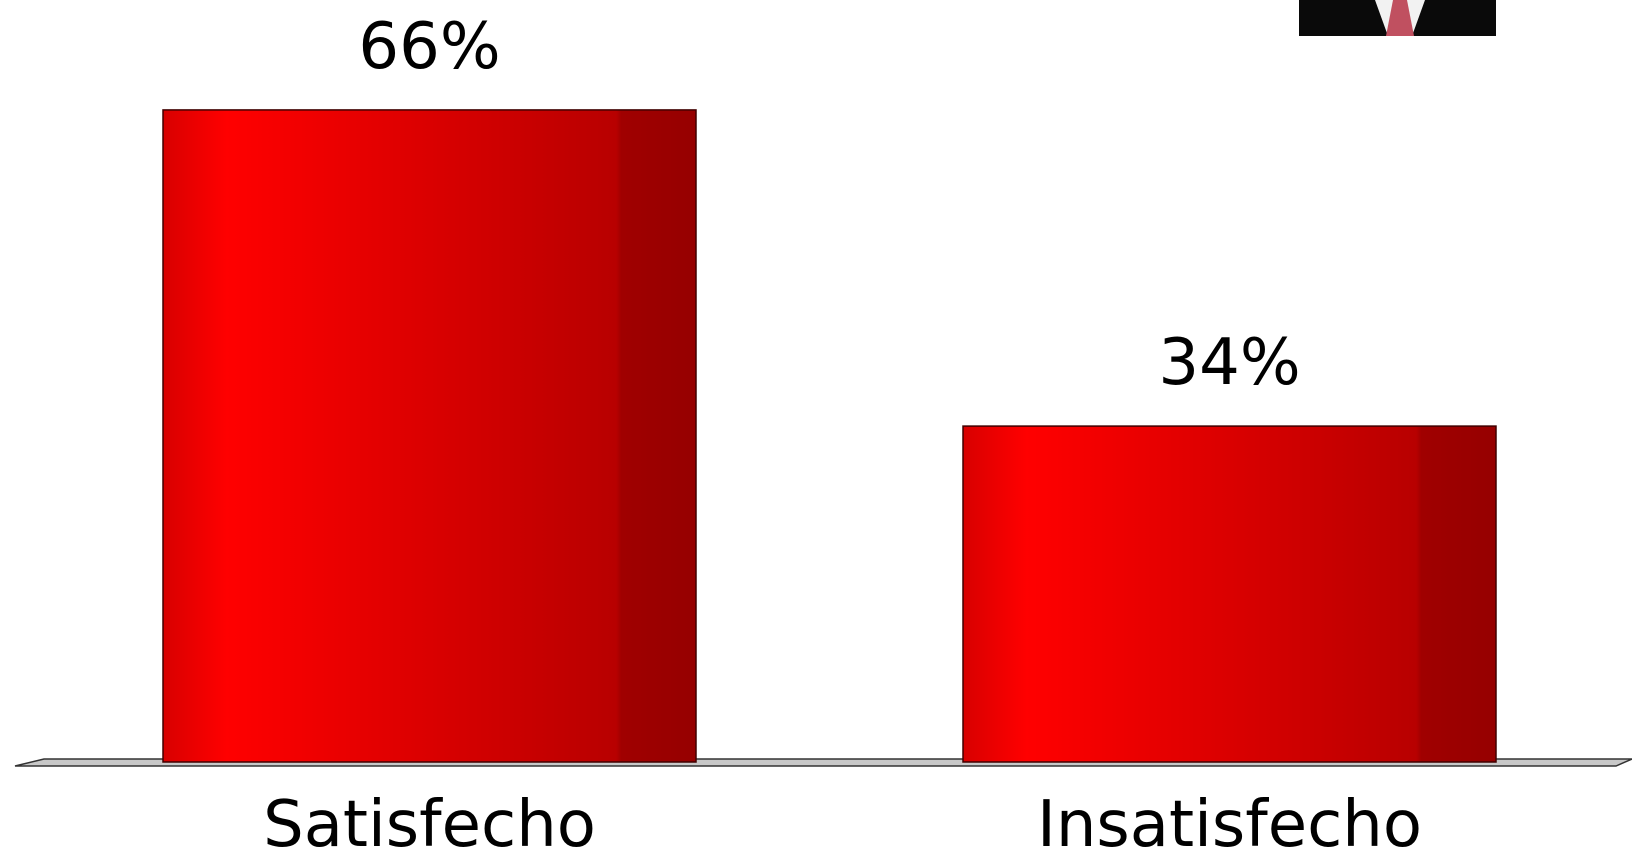 The width and height of the screenshot is (1632, 856). Describe the element at coordinates (1229, 822) in the screenshot. I see `x-tick-label: Insatisfecho` at that location.